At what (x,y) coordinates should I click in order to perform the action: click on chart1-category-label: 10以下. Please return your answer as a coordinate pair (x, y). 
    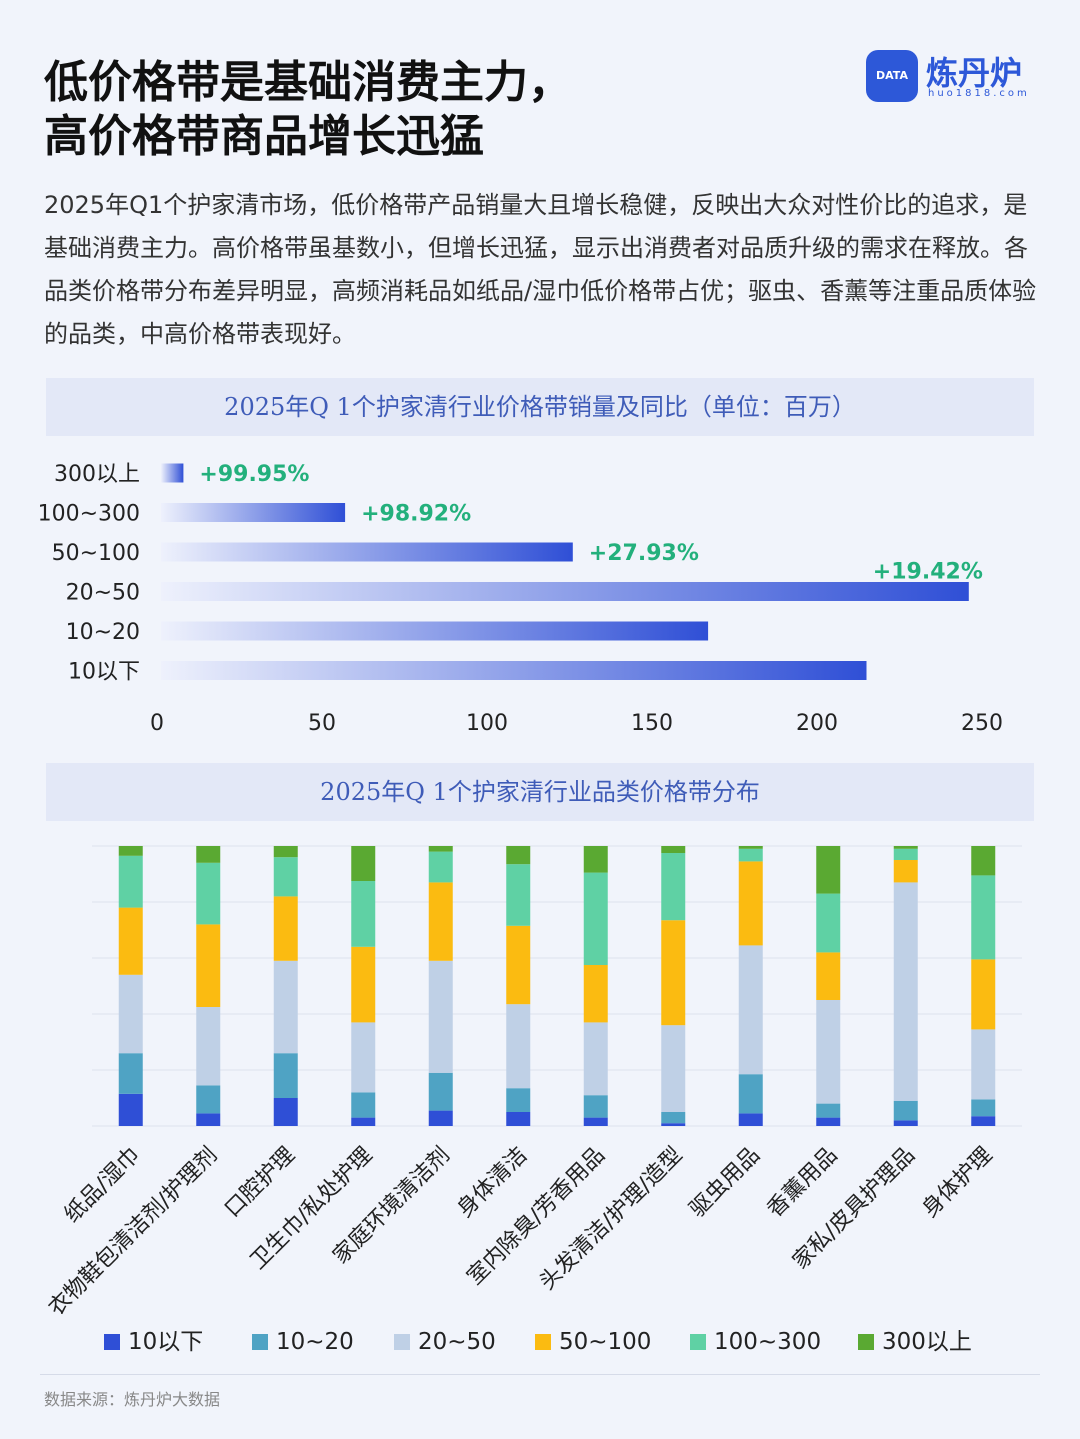
    Looking at the image, I should click on (104, 672).